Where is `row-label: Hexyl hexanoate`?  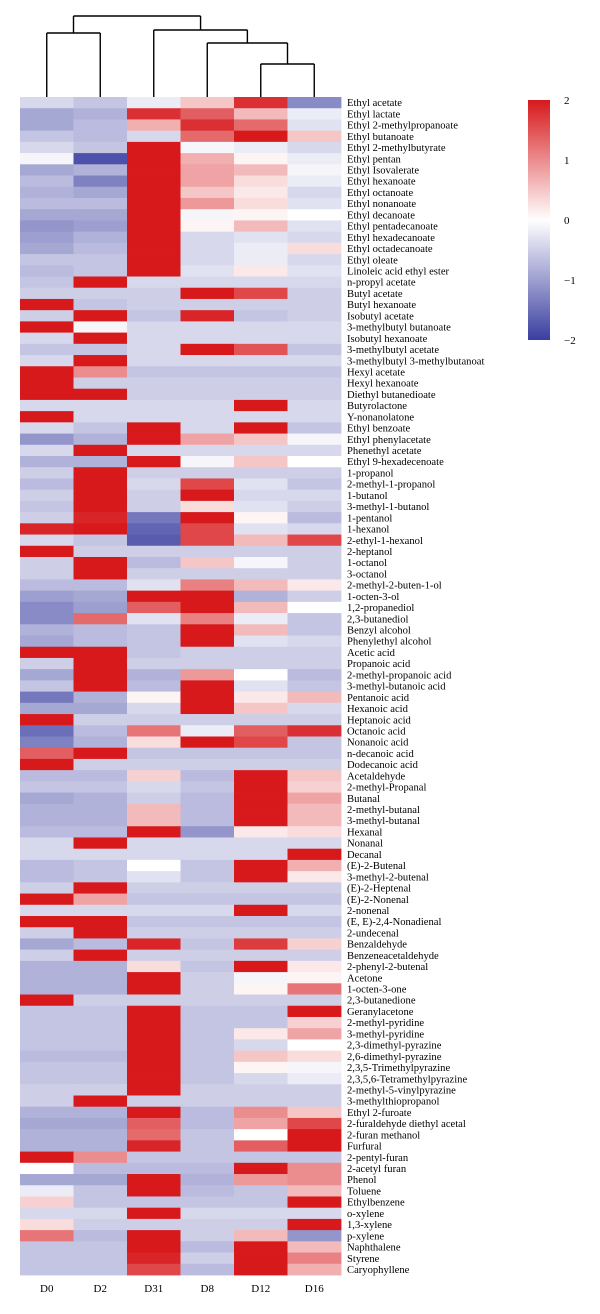 row-label: Hexyl hexanoate is located at coordinates (383, 384).